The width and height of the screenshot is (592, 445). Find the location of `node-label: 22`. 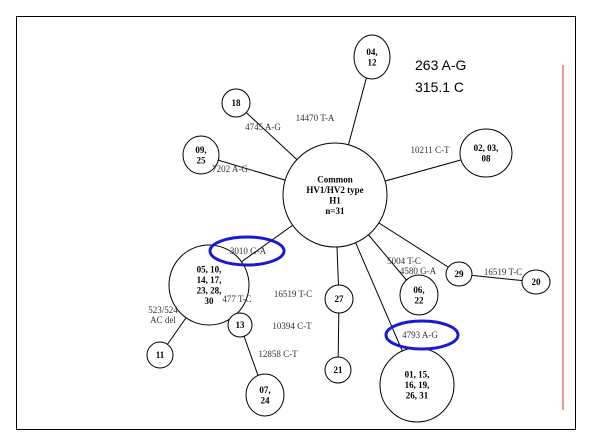

node-label: 22 is located at coordinates (420, 300).